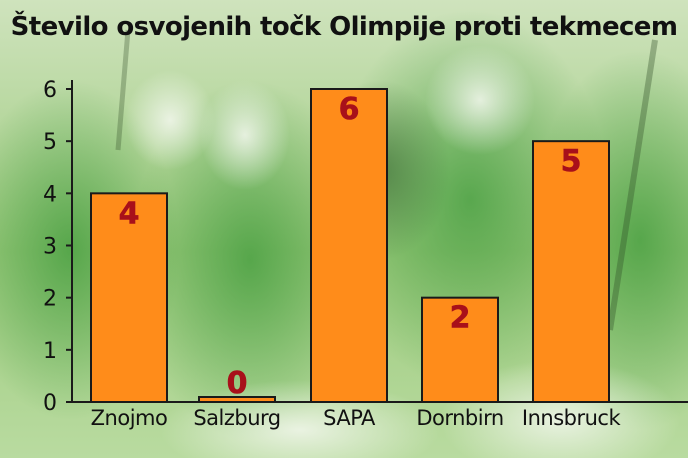  Describe the element at coordinates (50, 90) in the screenshot. I see `y-tick-label: 6` at that location.